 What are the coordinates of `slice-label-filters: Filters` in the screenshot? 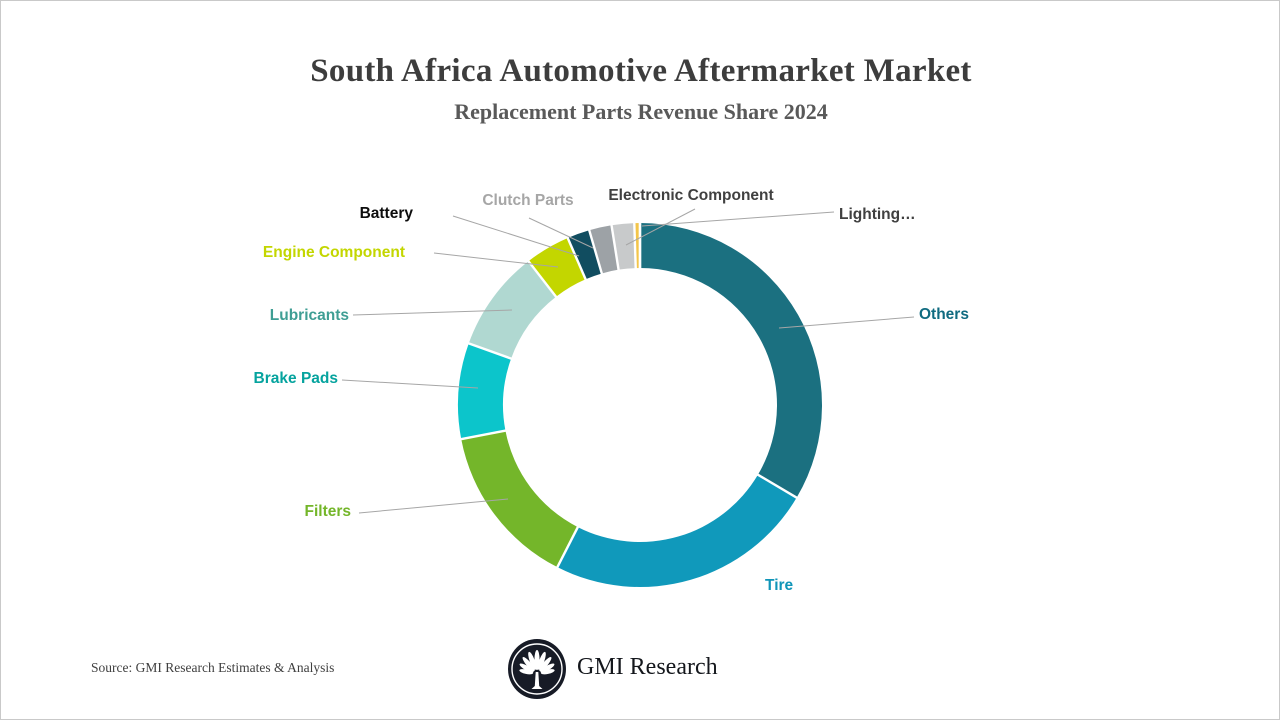 It's located at (327, 511).